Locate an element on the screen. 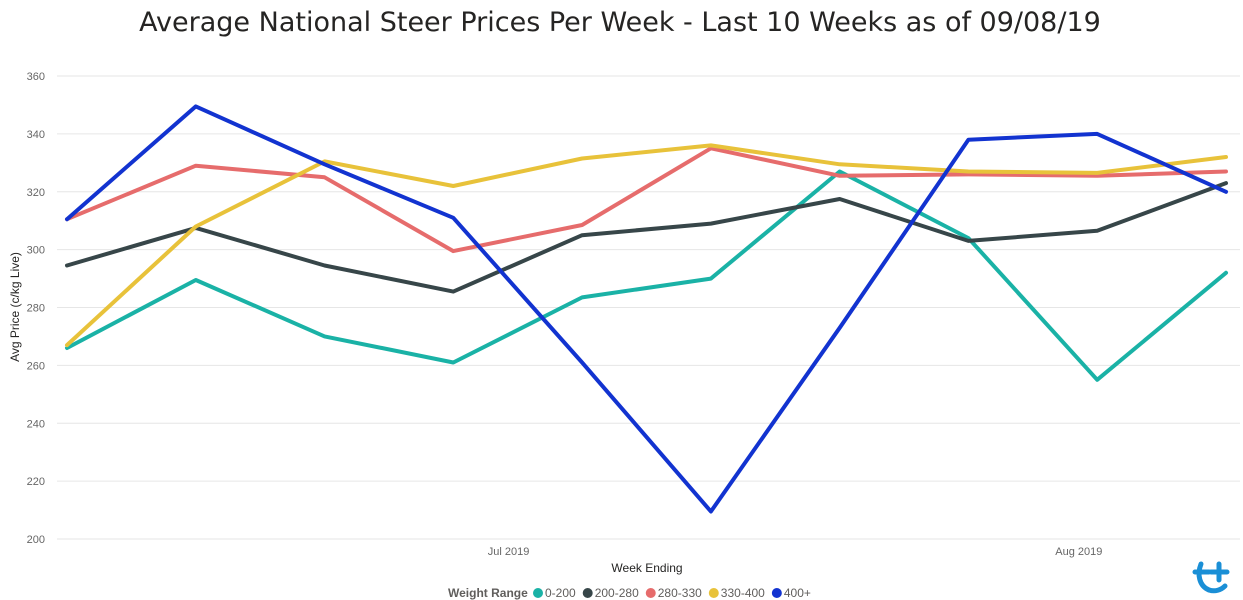  y-tick-label: 280 is located at coordinates (36, 309).